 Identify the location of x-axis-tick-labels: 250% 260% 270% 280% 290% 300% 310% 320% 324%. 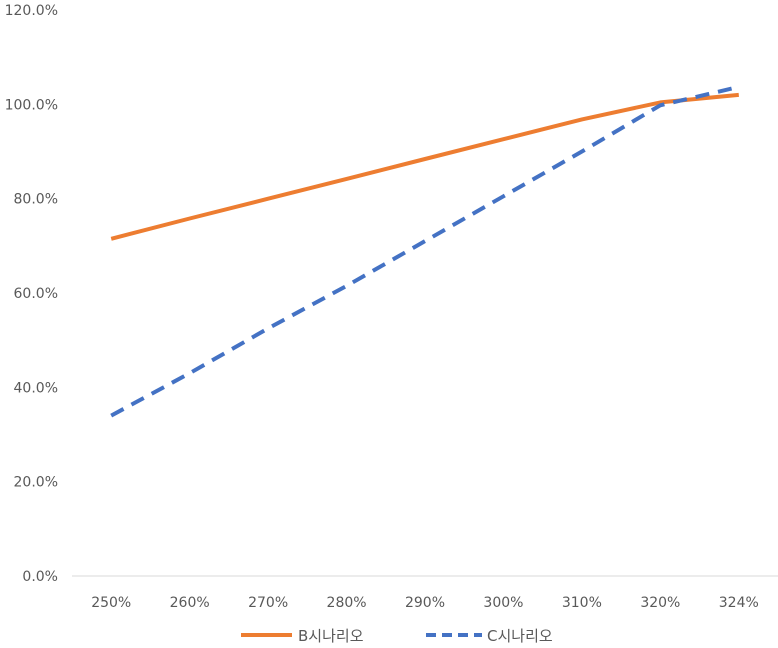
(425, 603).